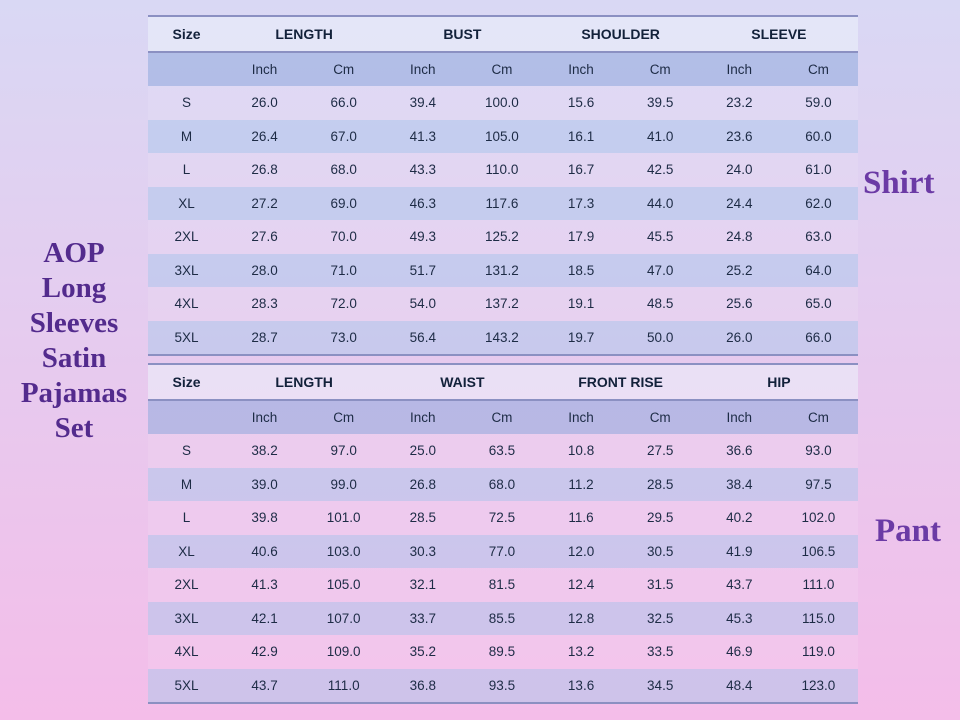  I want to click on measurement-value-cell: 68.0, so click(344, 170).